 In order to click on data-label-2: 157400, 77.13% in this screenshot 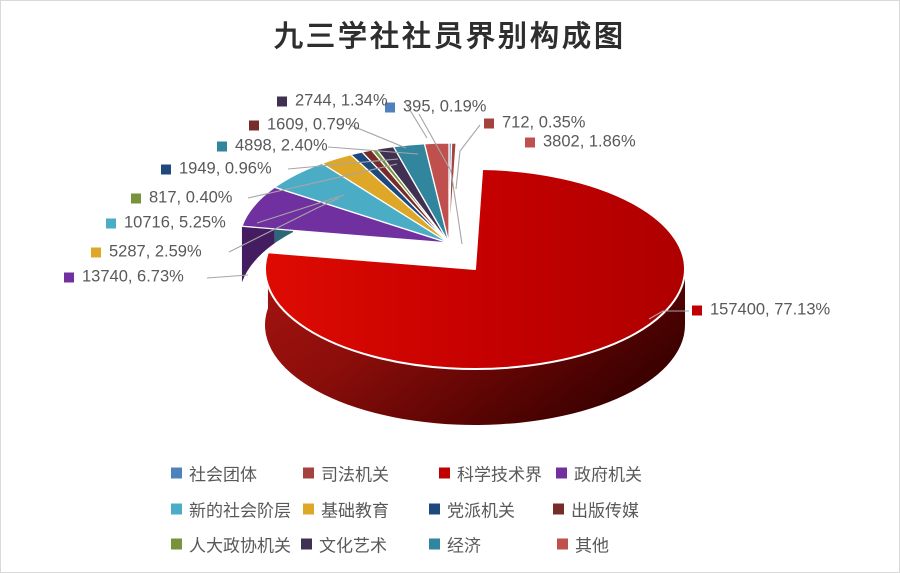, I will do `click(761, 310)`.